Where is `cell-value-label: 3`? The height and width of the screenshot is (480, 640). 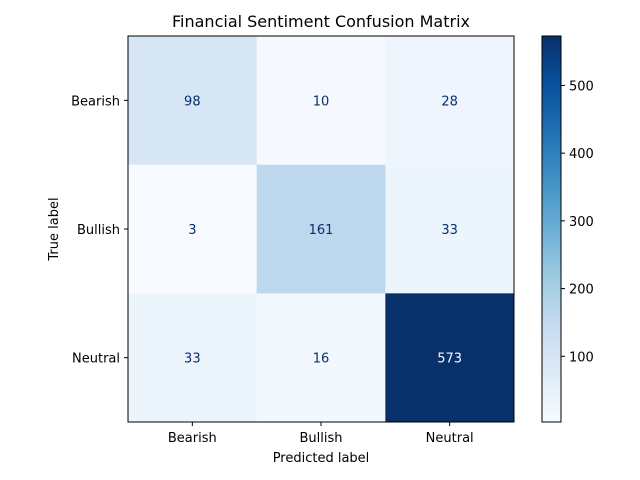 cell-value-label: 3 is located at coordinates (192, 230).